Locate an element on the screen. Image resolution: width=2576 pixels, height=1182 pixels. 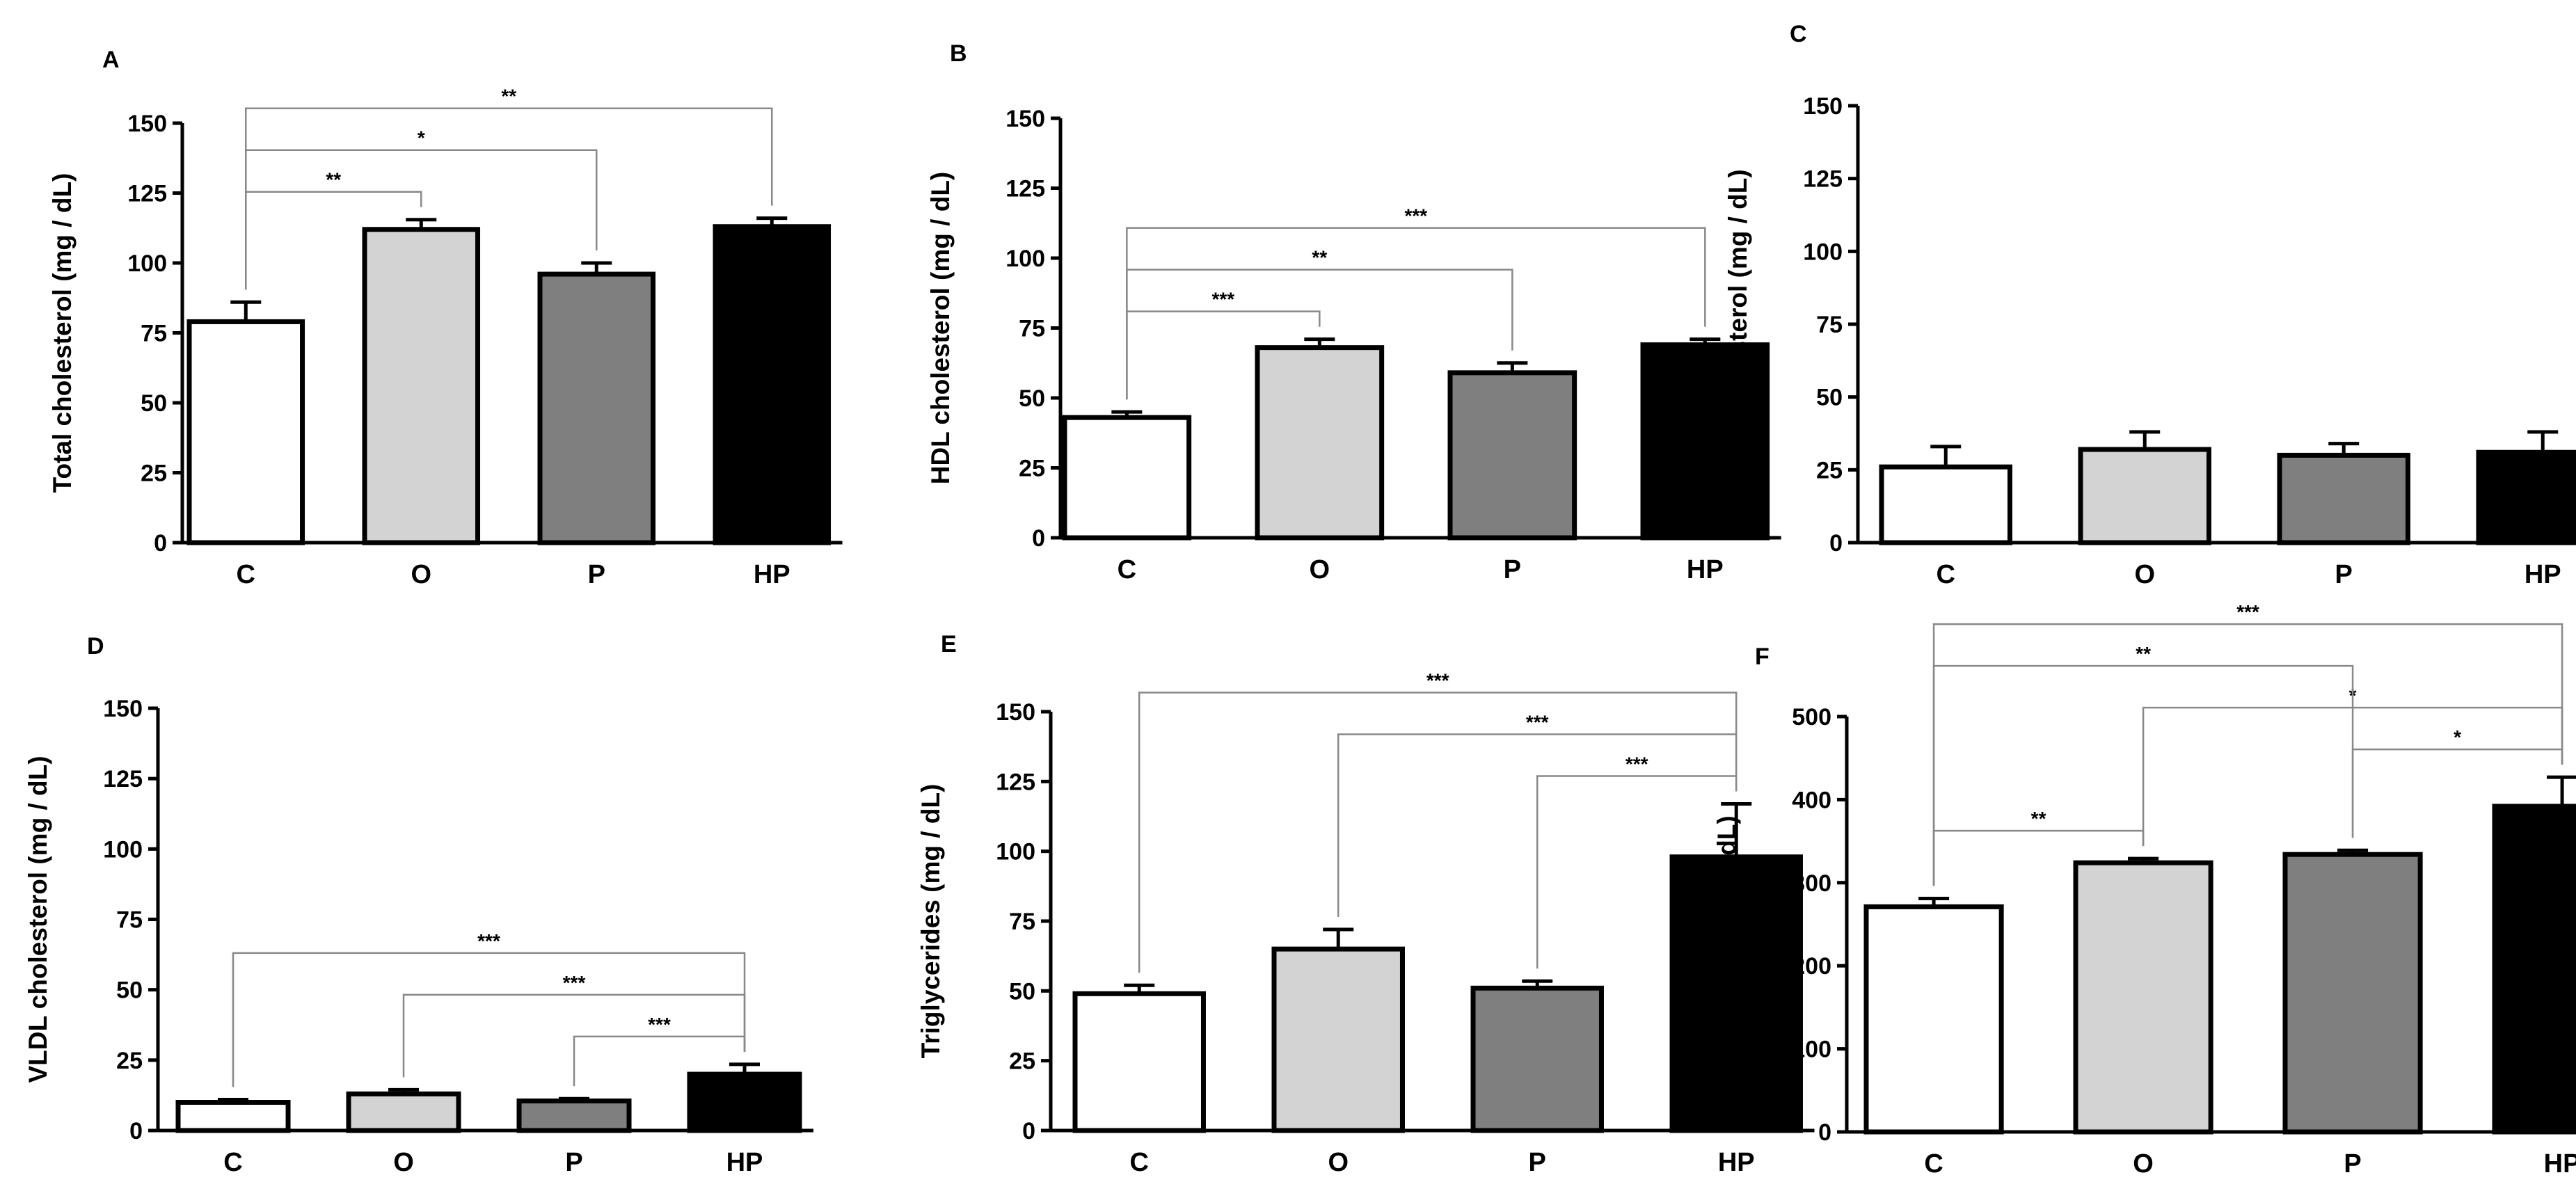
y-axis-title: Total cholesterol (mg / dL) is located at coordinates (62, 333).